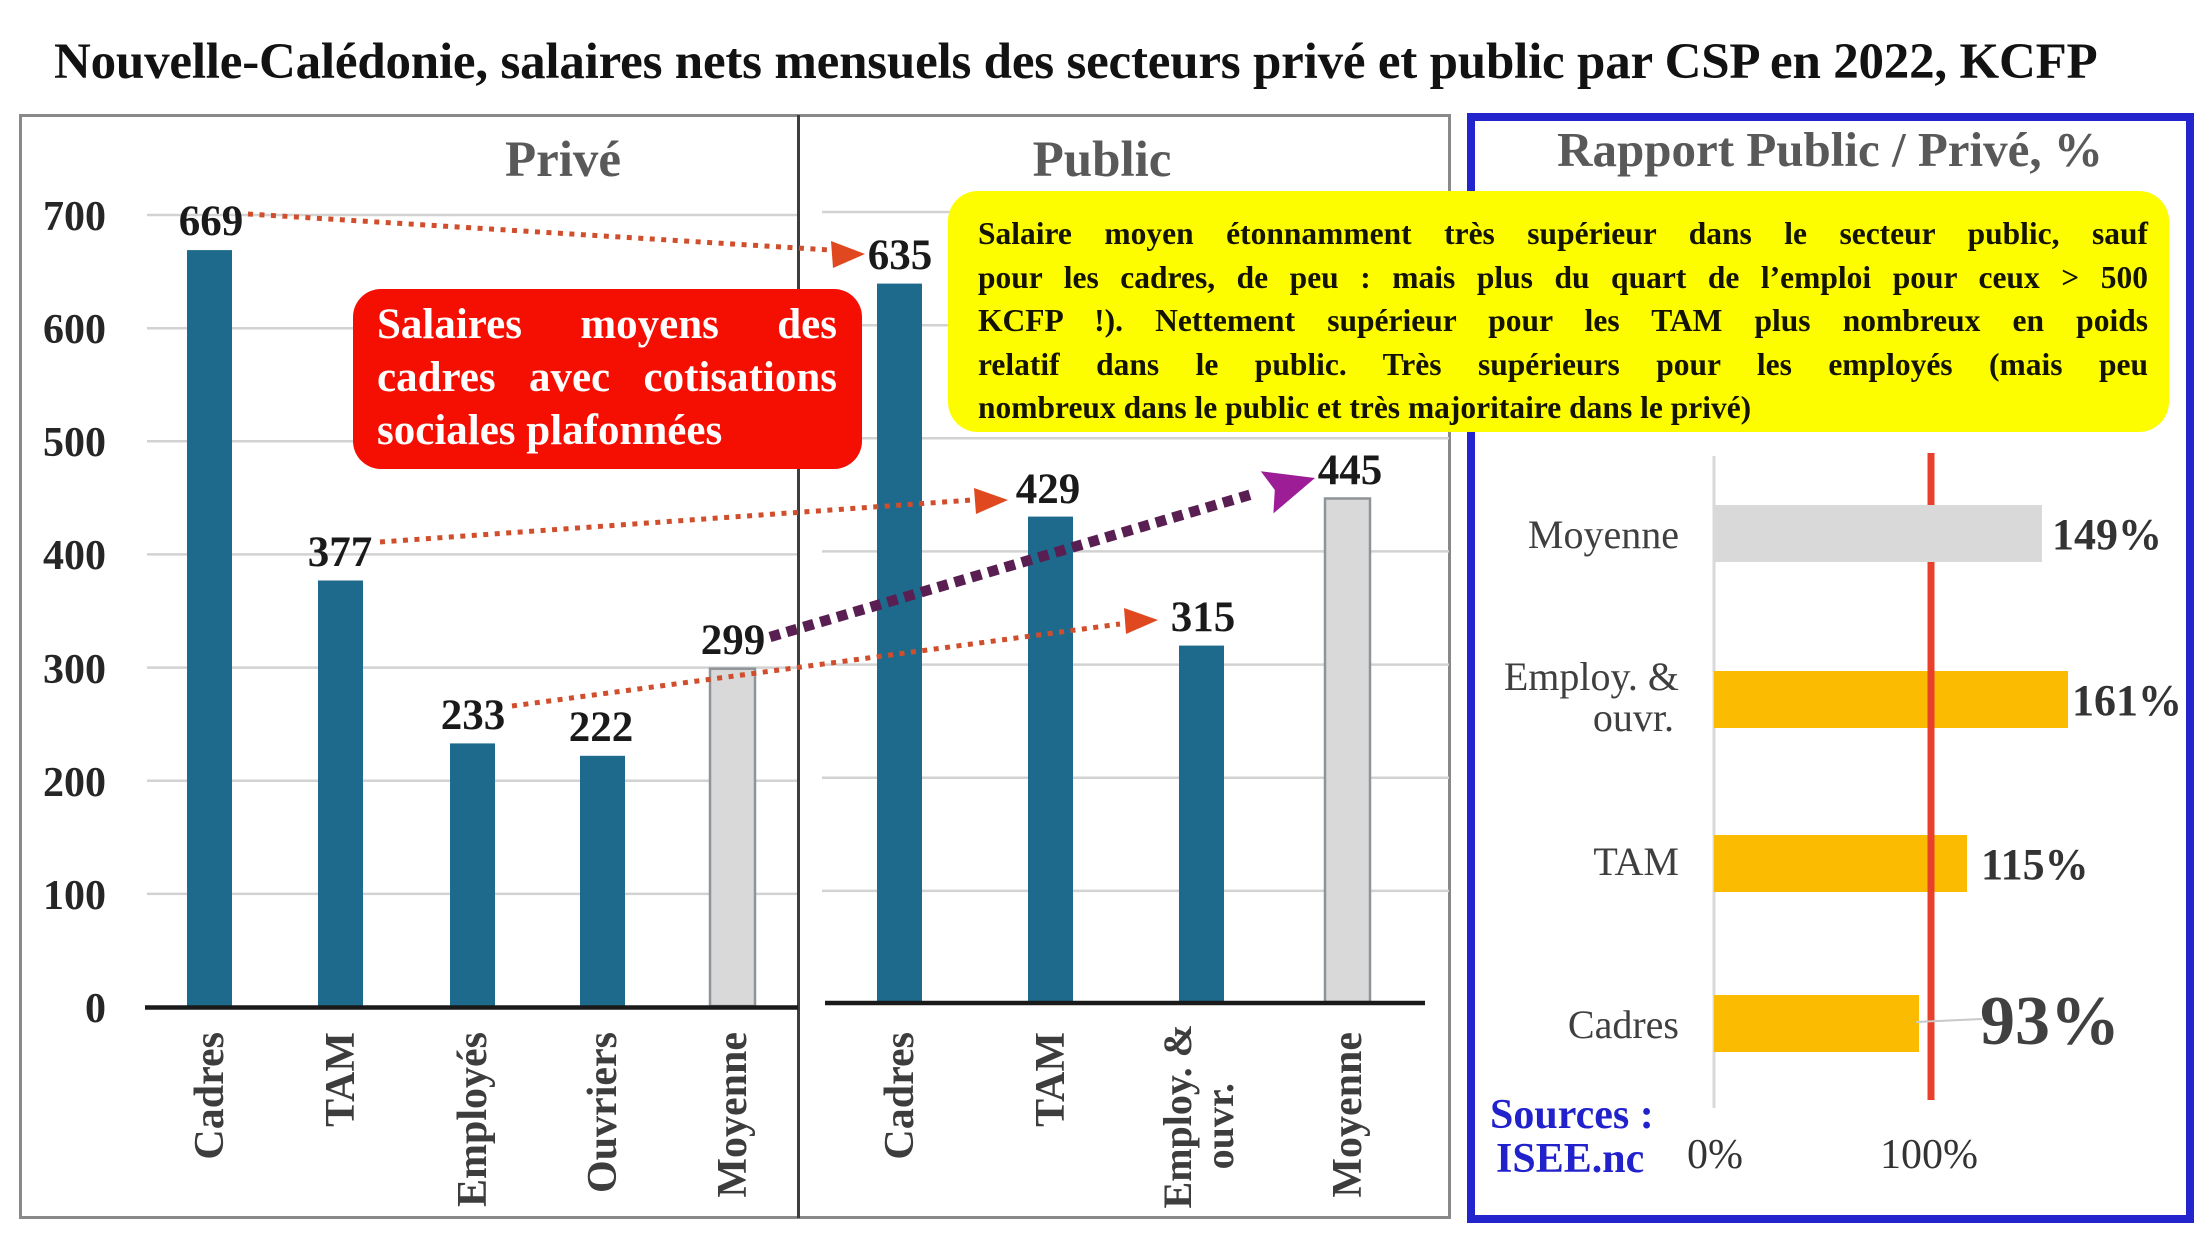  I want to click on svg-text: 0%, so click(1715, 1155).